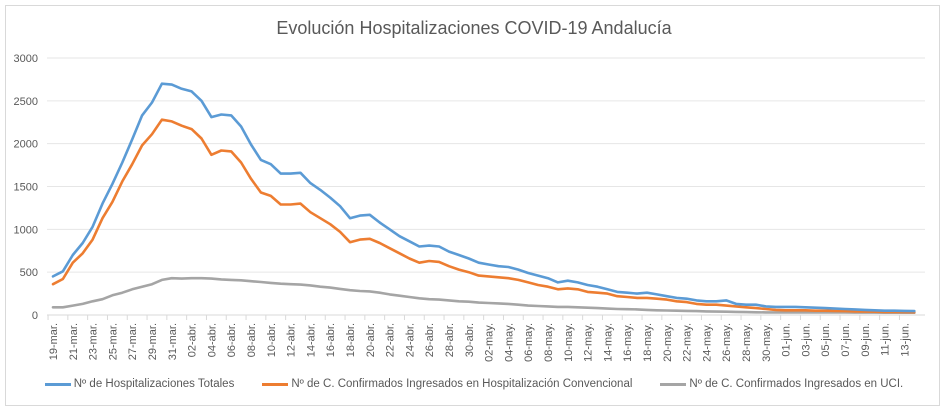 This screenshot has width=948, height=412. I want to click on x-tick-label: 14-abr., so click(311, 340).